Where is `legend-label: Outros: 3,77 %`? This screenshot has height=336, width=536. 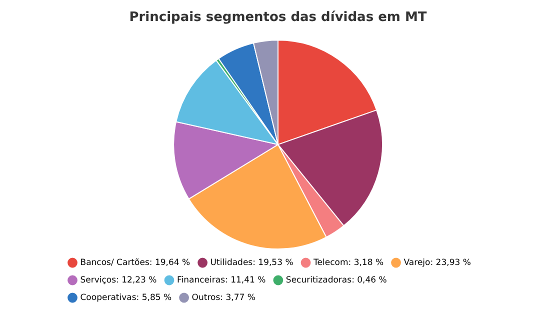 legend-label: Outros: 3,77 % is located at coordinates (224, 297).